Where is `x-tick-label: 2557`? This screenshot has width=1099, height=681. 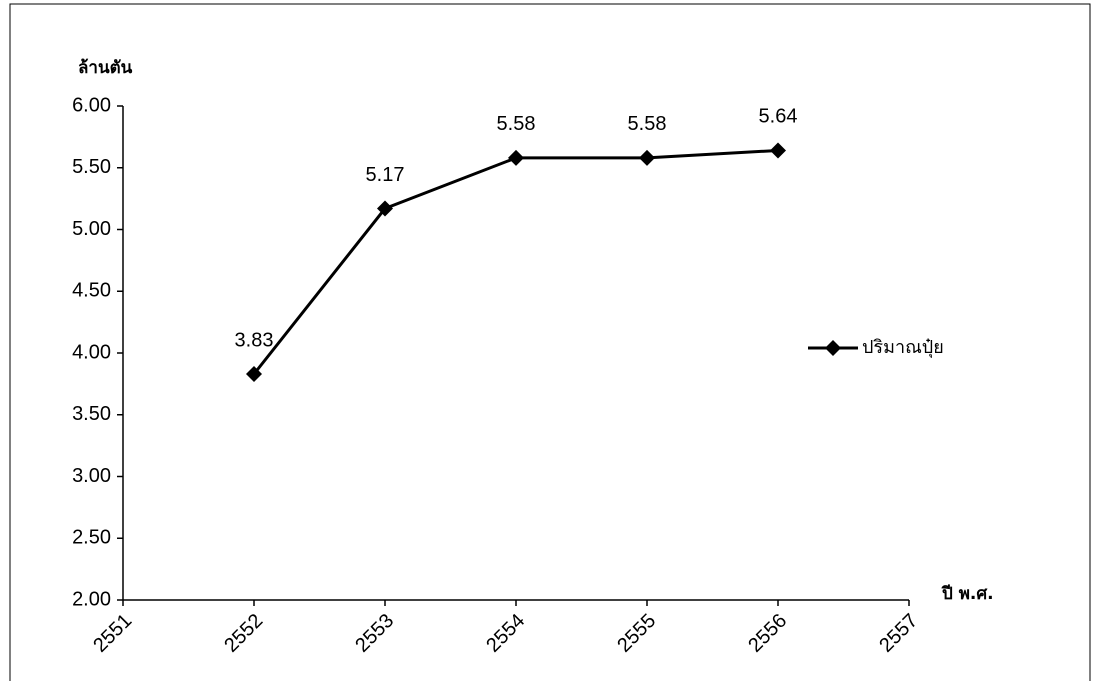
x-tick-label: 2557 is located at coordinates (898, 633).